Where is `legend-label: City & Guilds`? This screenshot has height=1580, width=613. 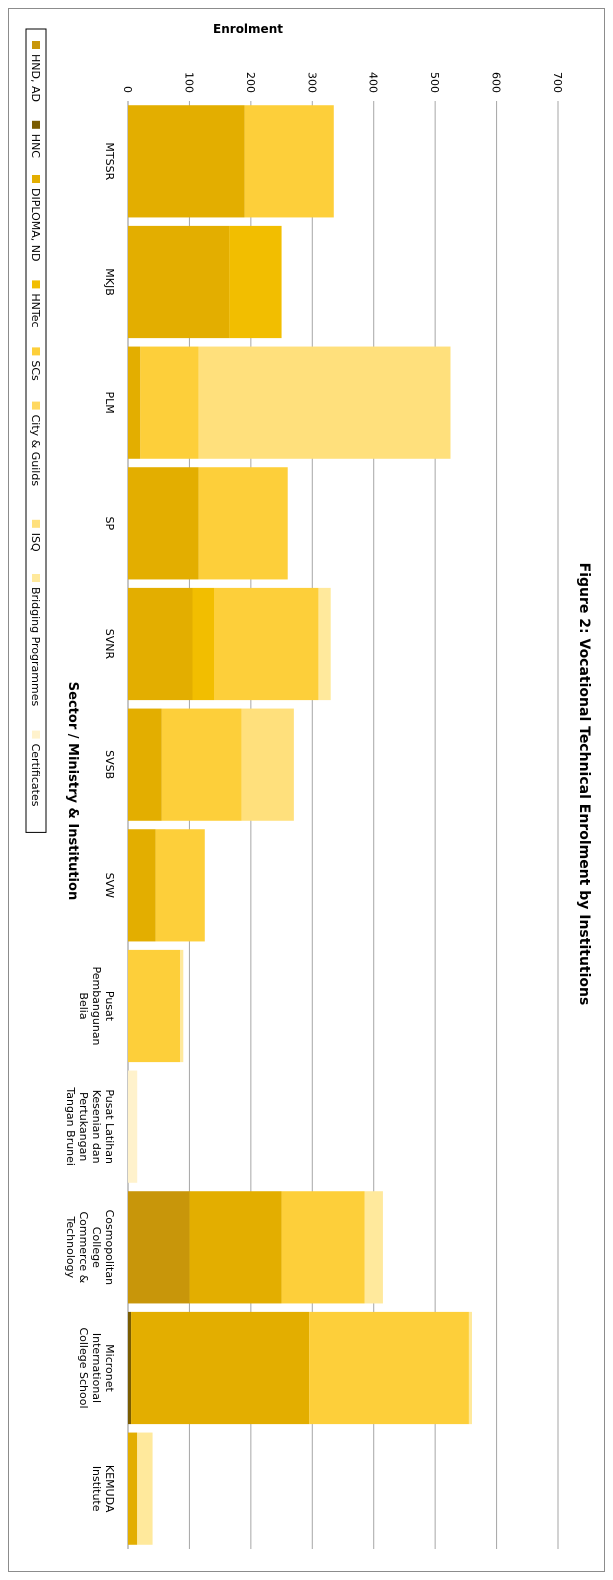
legend-label: City & Guilds is located at coordinates (35, 451).